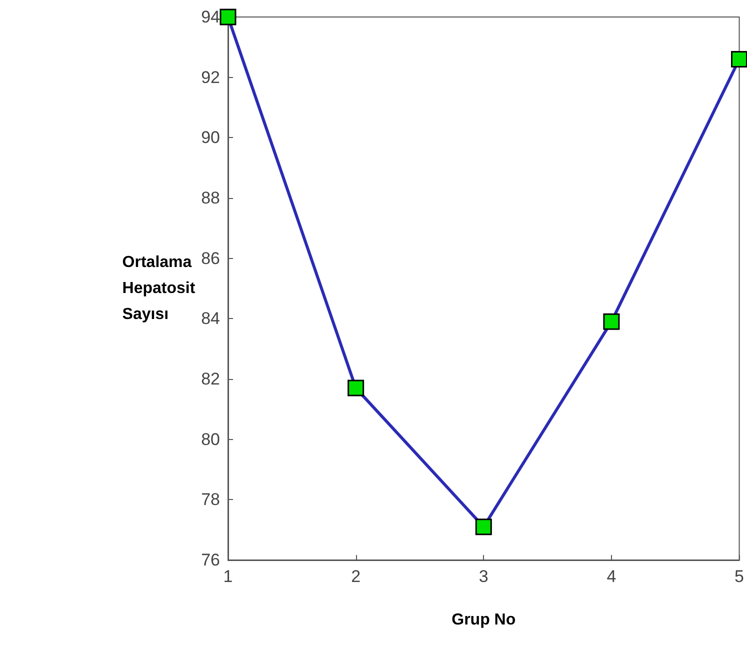 The width and height of the screenshot is (747, 650). Describe the element at coordinates (611, 576) in the screenshot. I see `x-tick-label: 4` at that location.